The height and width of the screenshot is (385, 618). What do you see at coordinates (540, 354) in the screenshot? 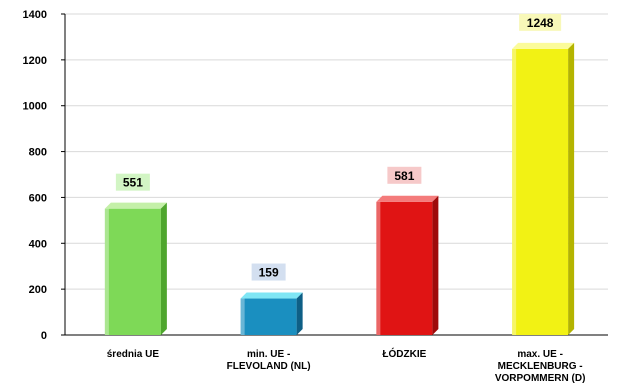
I see `category-label: max. UE -` at bounding box center [540, 354].